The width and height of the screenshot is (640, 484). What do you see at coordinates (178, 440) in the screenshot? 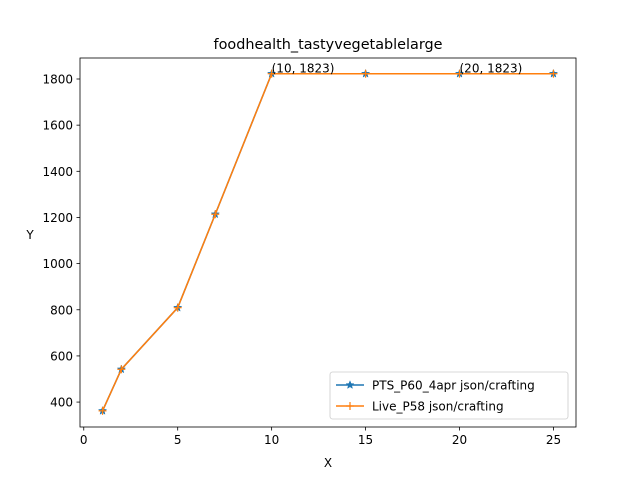
I see `x-tick-label: 5` at bounding box center [178, 440].